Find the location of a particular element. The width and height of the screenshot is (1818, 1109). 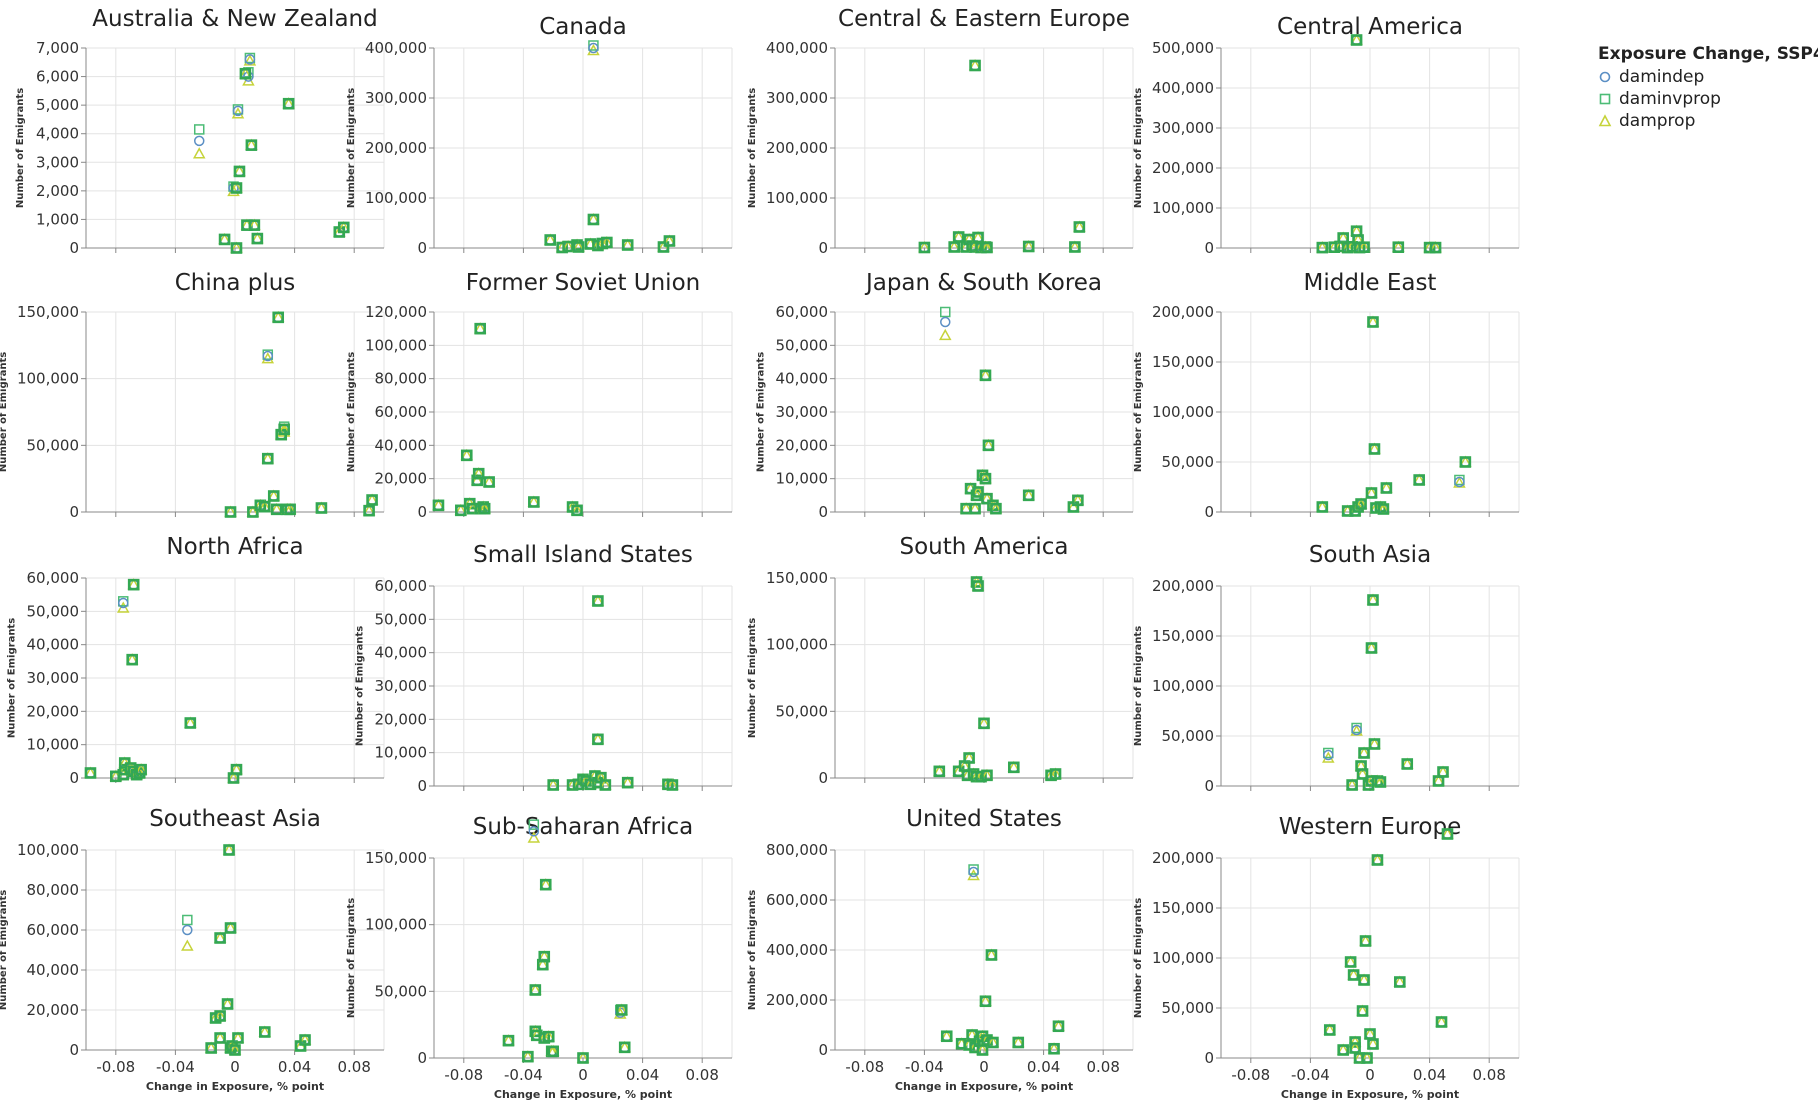

panel-title: United States is located at coordinates (984, 819).